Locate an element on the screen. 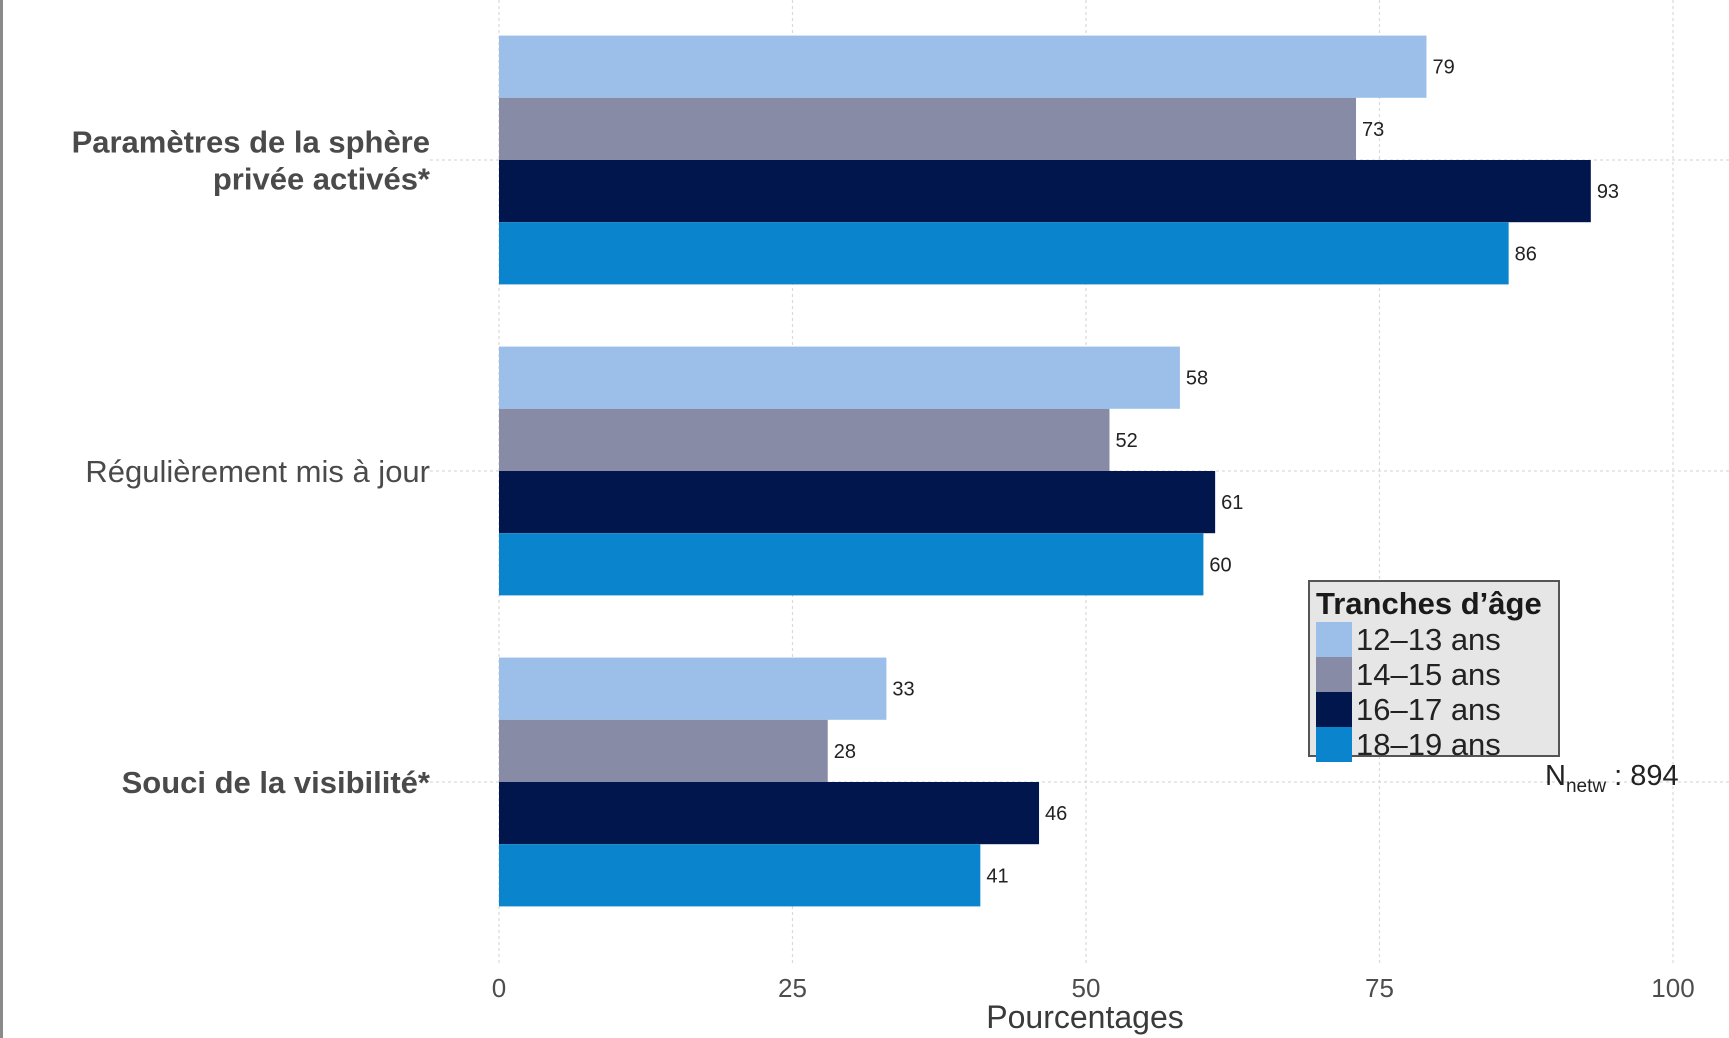  data-label-3-2: 28 is located at coordinates (845, 752).